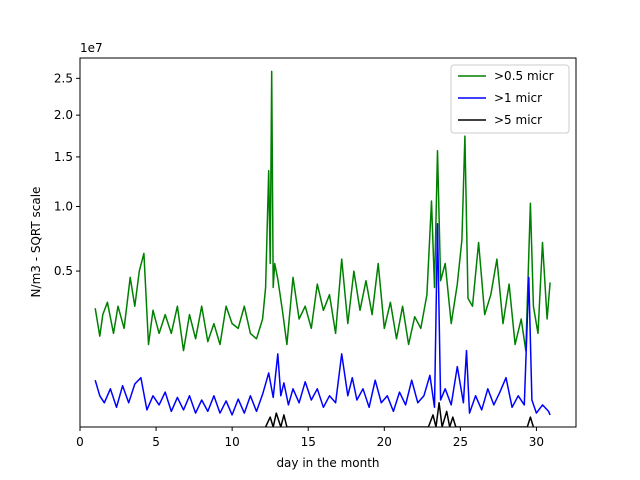 Image resolution: width=640 pixels, height=480 pixels. What do you see at coordinates (63, 157) in the screenshot?
I see `y-tick-label: 1.5` at bounding box center [63, 157].